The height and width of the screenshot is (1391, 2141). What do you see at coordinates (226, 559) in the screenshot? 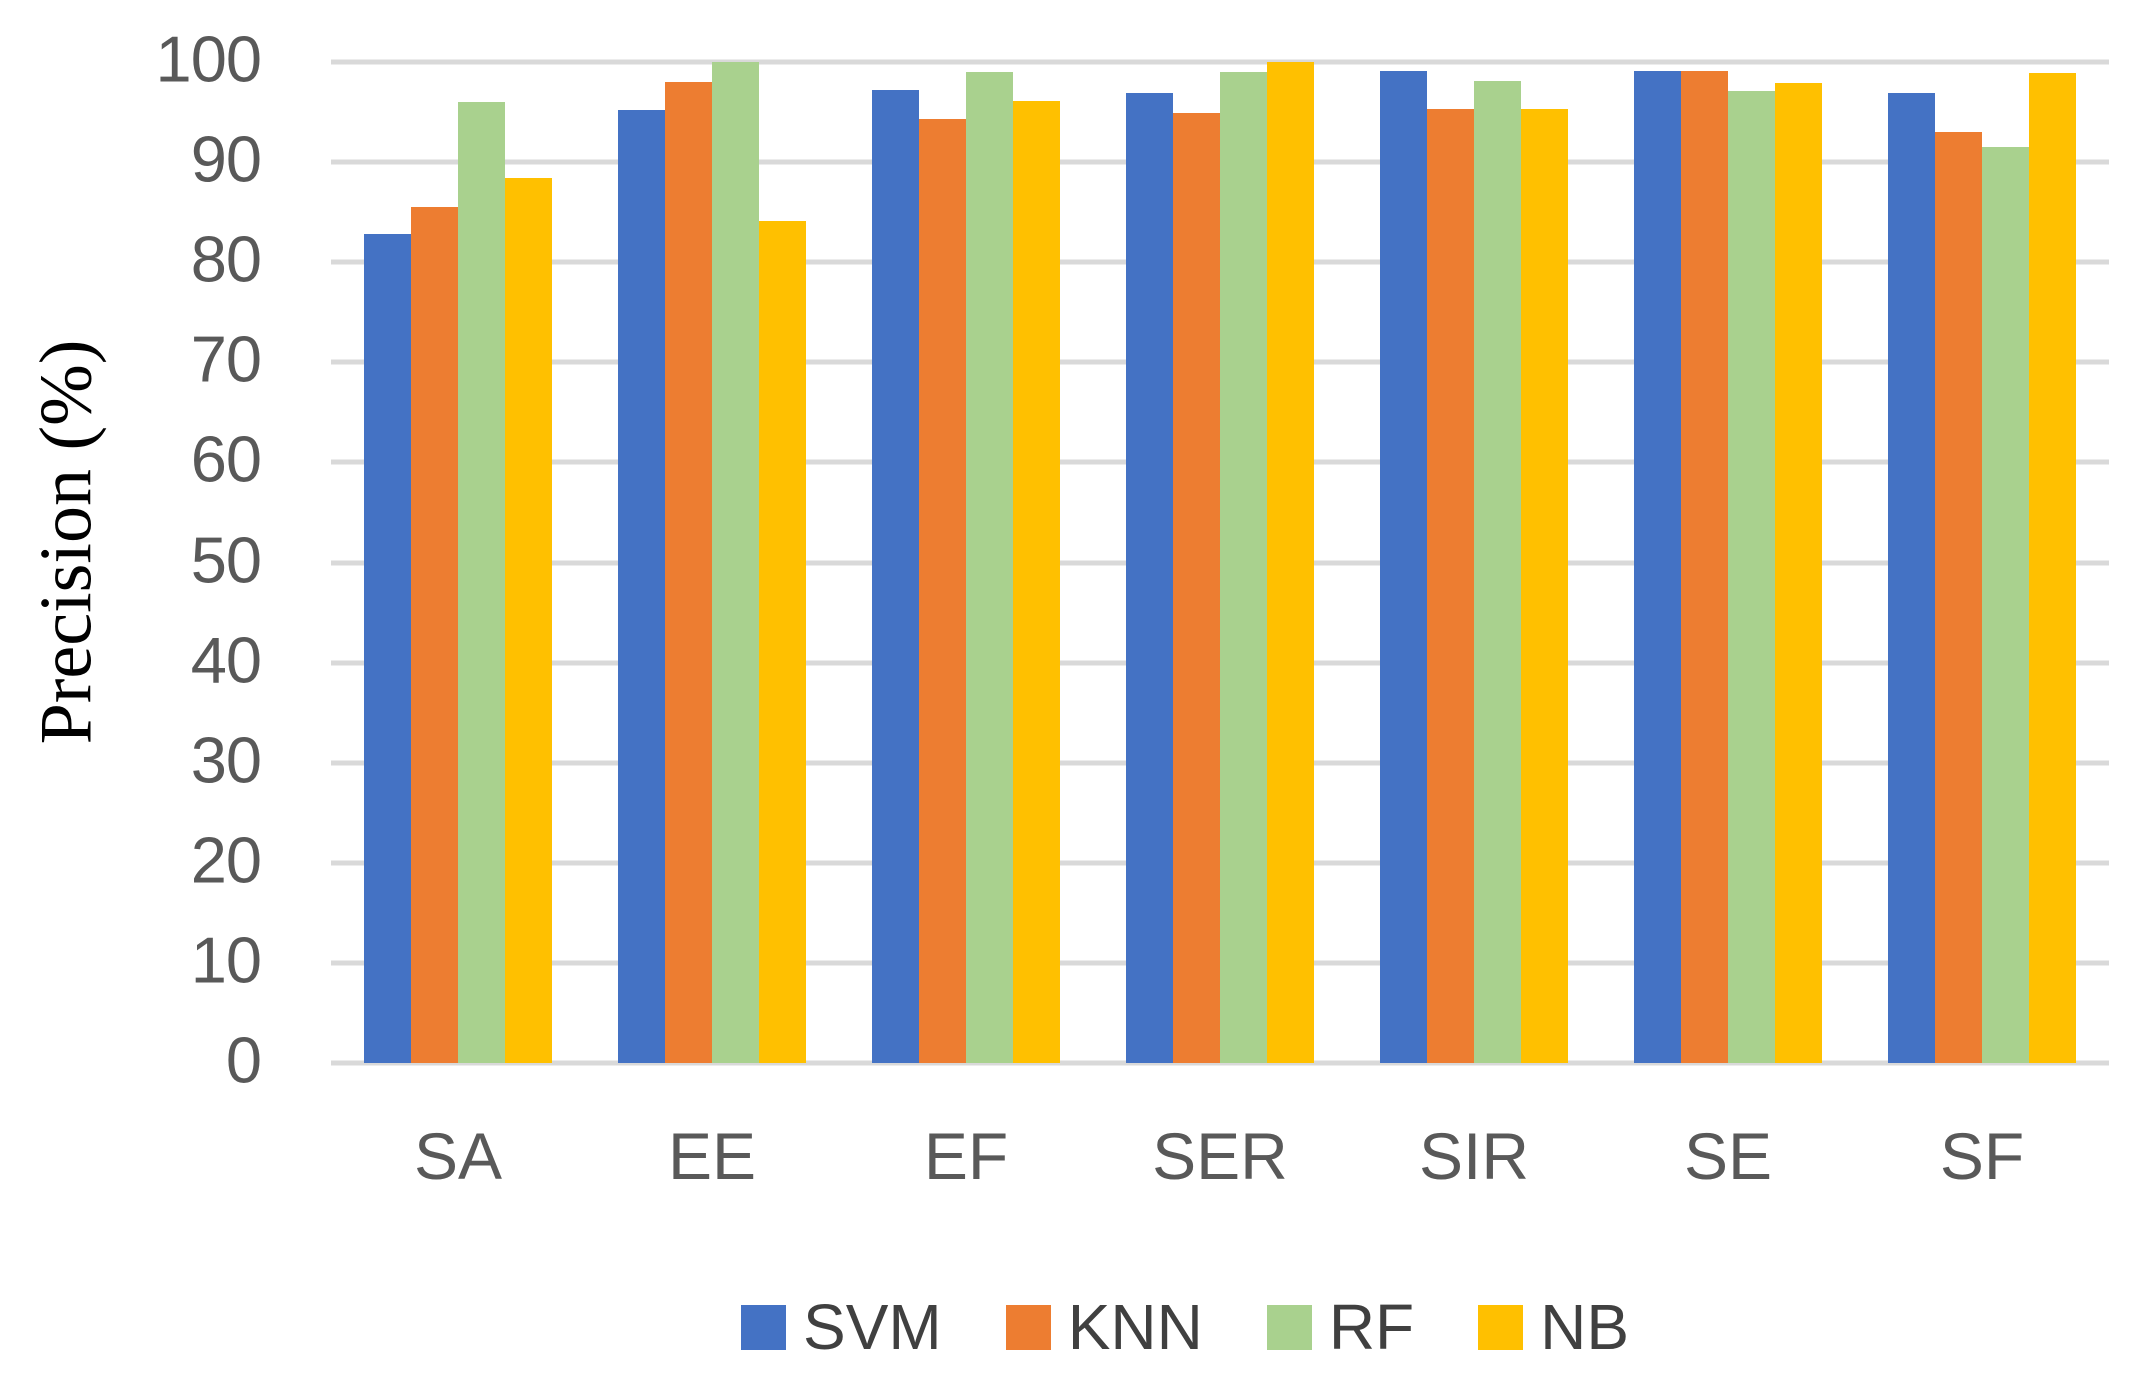
I see `y-tick-label-50: 50` at bounding box center [226, 559].